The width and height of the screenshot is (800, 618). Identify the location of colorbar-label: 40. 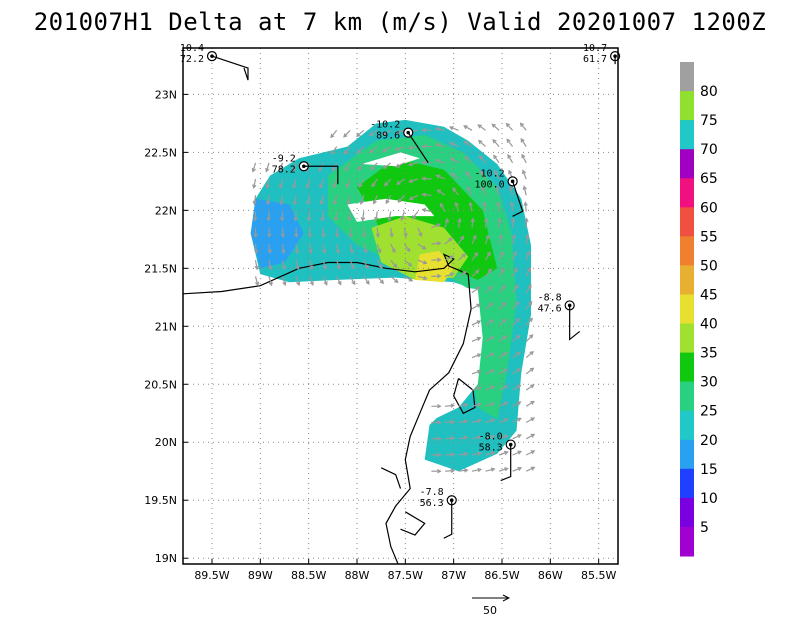
(709, 325).